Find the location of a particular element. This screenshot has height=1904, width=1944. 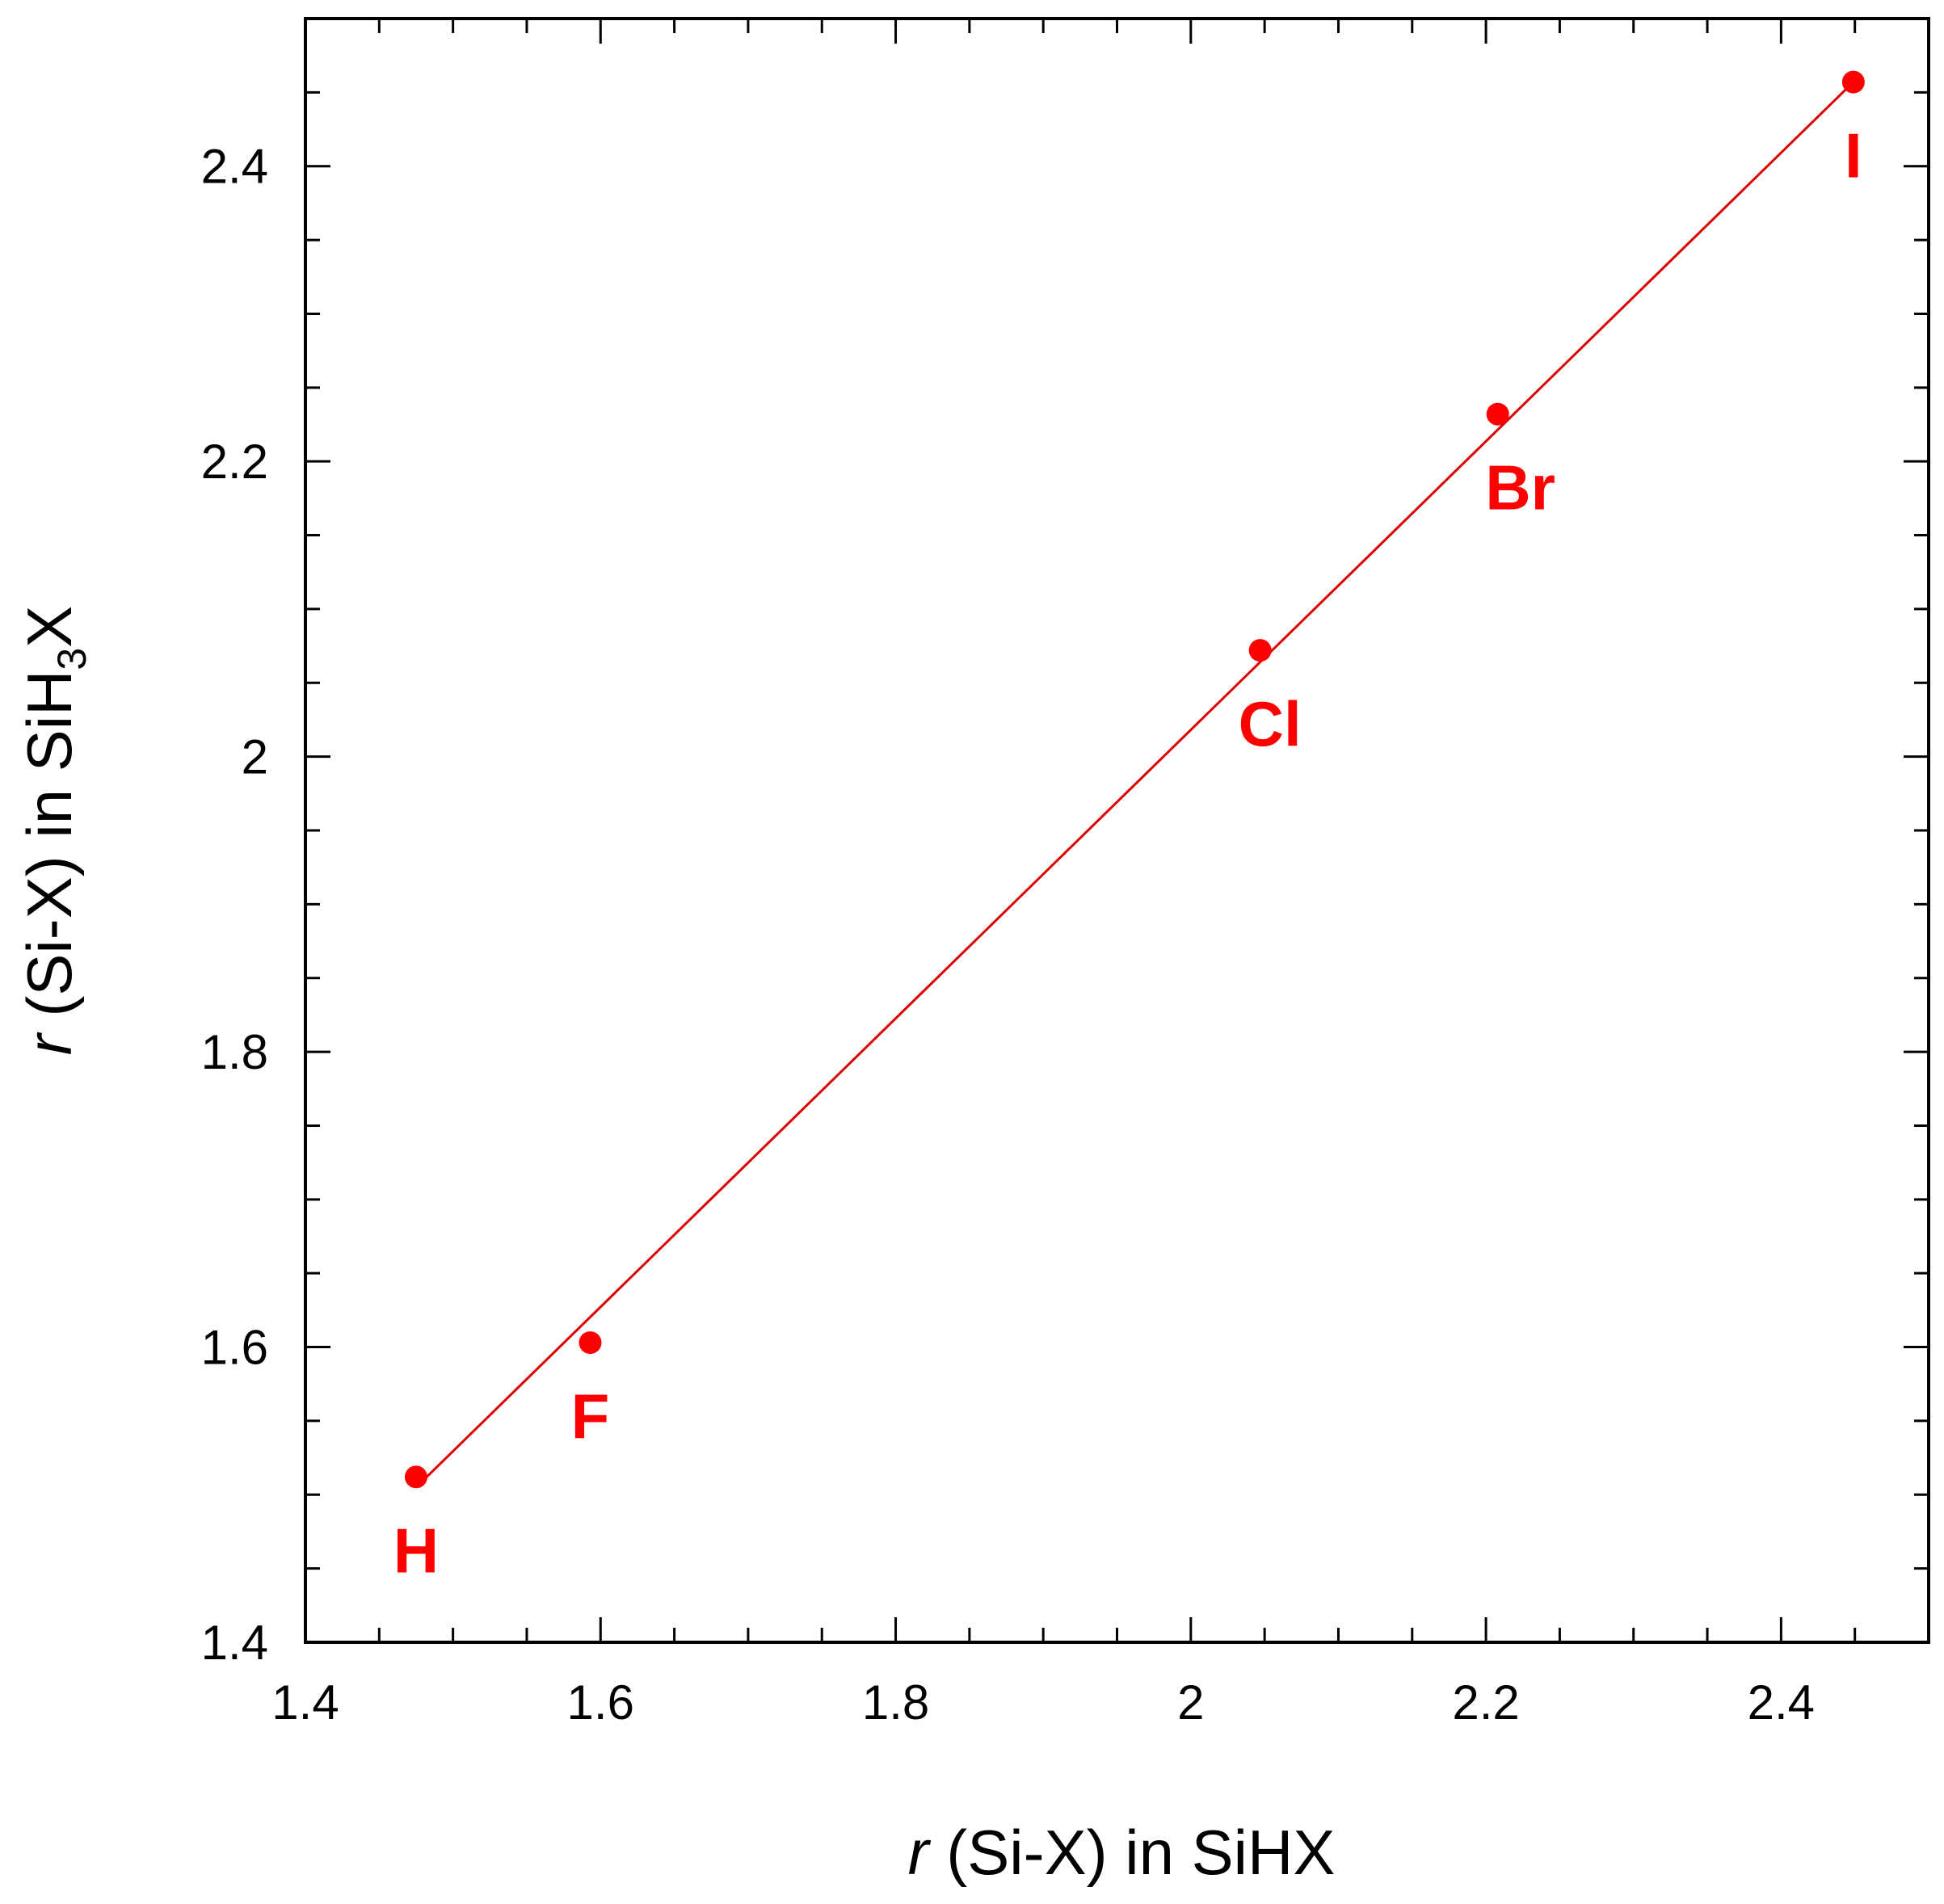

y-tick-label: 1.8 is located at coordinates (234, 1052).